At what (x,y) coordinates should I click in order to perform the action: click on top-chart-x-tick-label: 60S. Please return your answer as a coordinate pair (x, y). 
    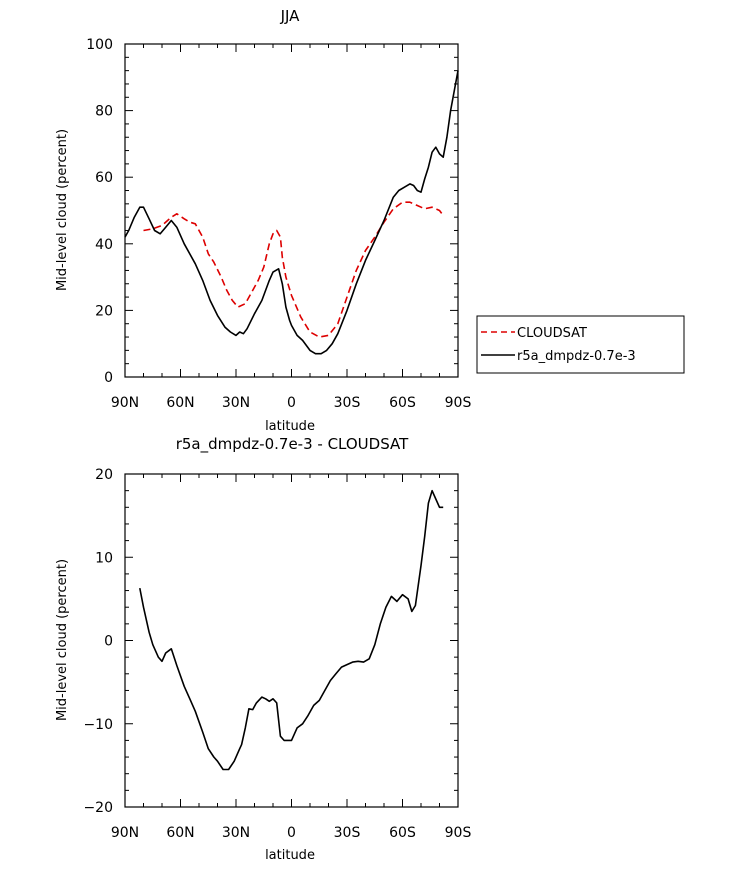
    Looking at the image, I should click on (402, 403).